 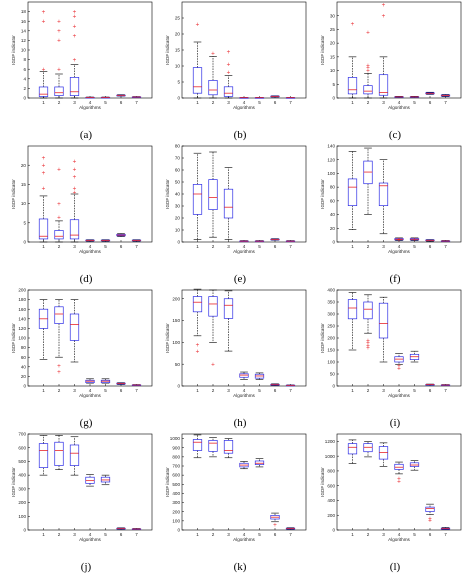 What do you see at coordinates (22, 434) in the screenshot?
I see `y-tick-label: 700` at bounding box center [22, 434].